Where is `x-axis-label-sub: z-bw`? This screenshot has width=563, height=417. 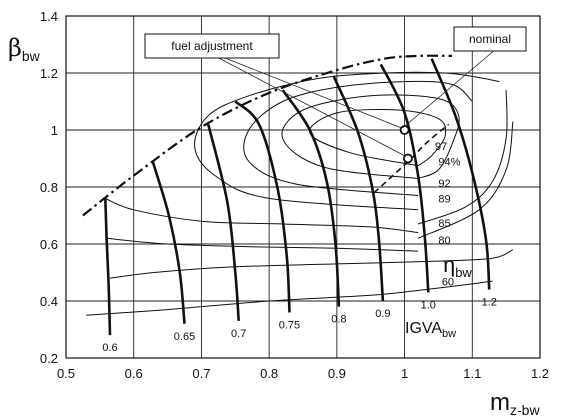 x-axis-label-sub: z-bw is located at coordinates (525, 409).